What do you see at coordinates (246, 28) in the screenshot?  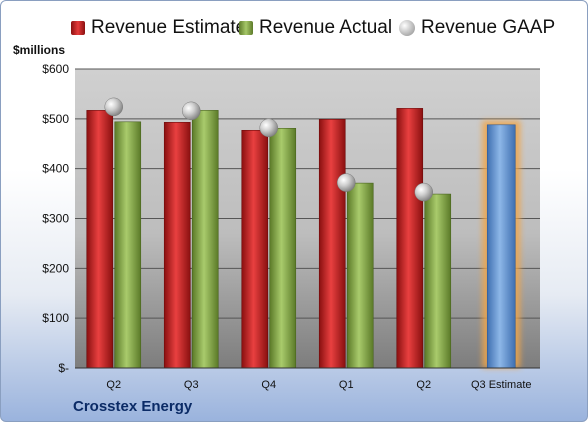 I see `legend-swatch-actual` at bounding box center [246, 28].